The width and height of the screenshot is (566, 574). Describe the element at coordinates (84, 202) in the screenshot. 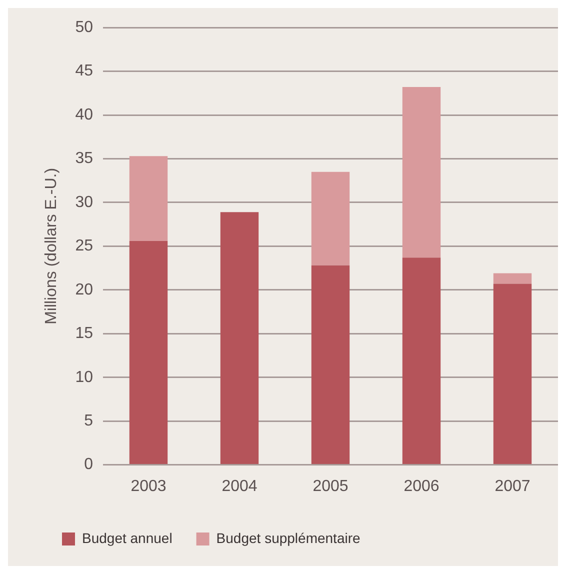

I see `y-tick-label: 30` at that location.